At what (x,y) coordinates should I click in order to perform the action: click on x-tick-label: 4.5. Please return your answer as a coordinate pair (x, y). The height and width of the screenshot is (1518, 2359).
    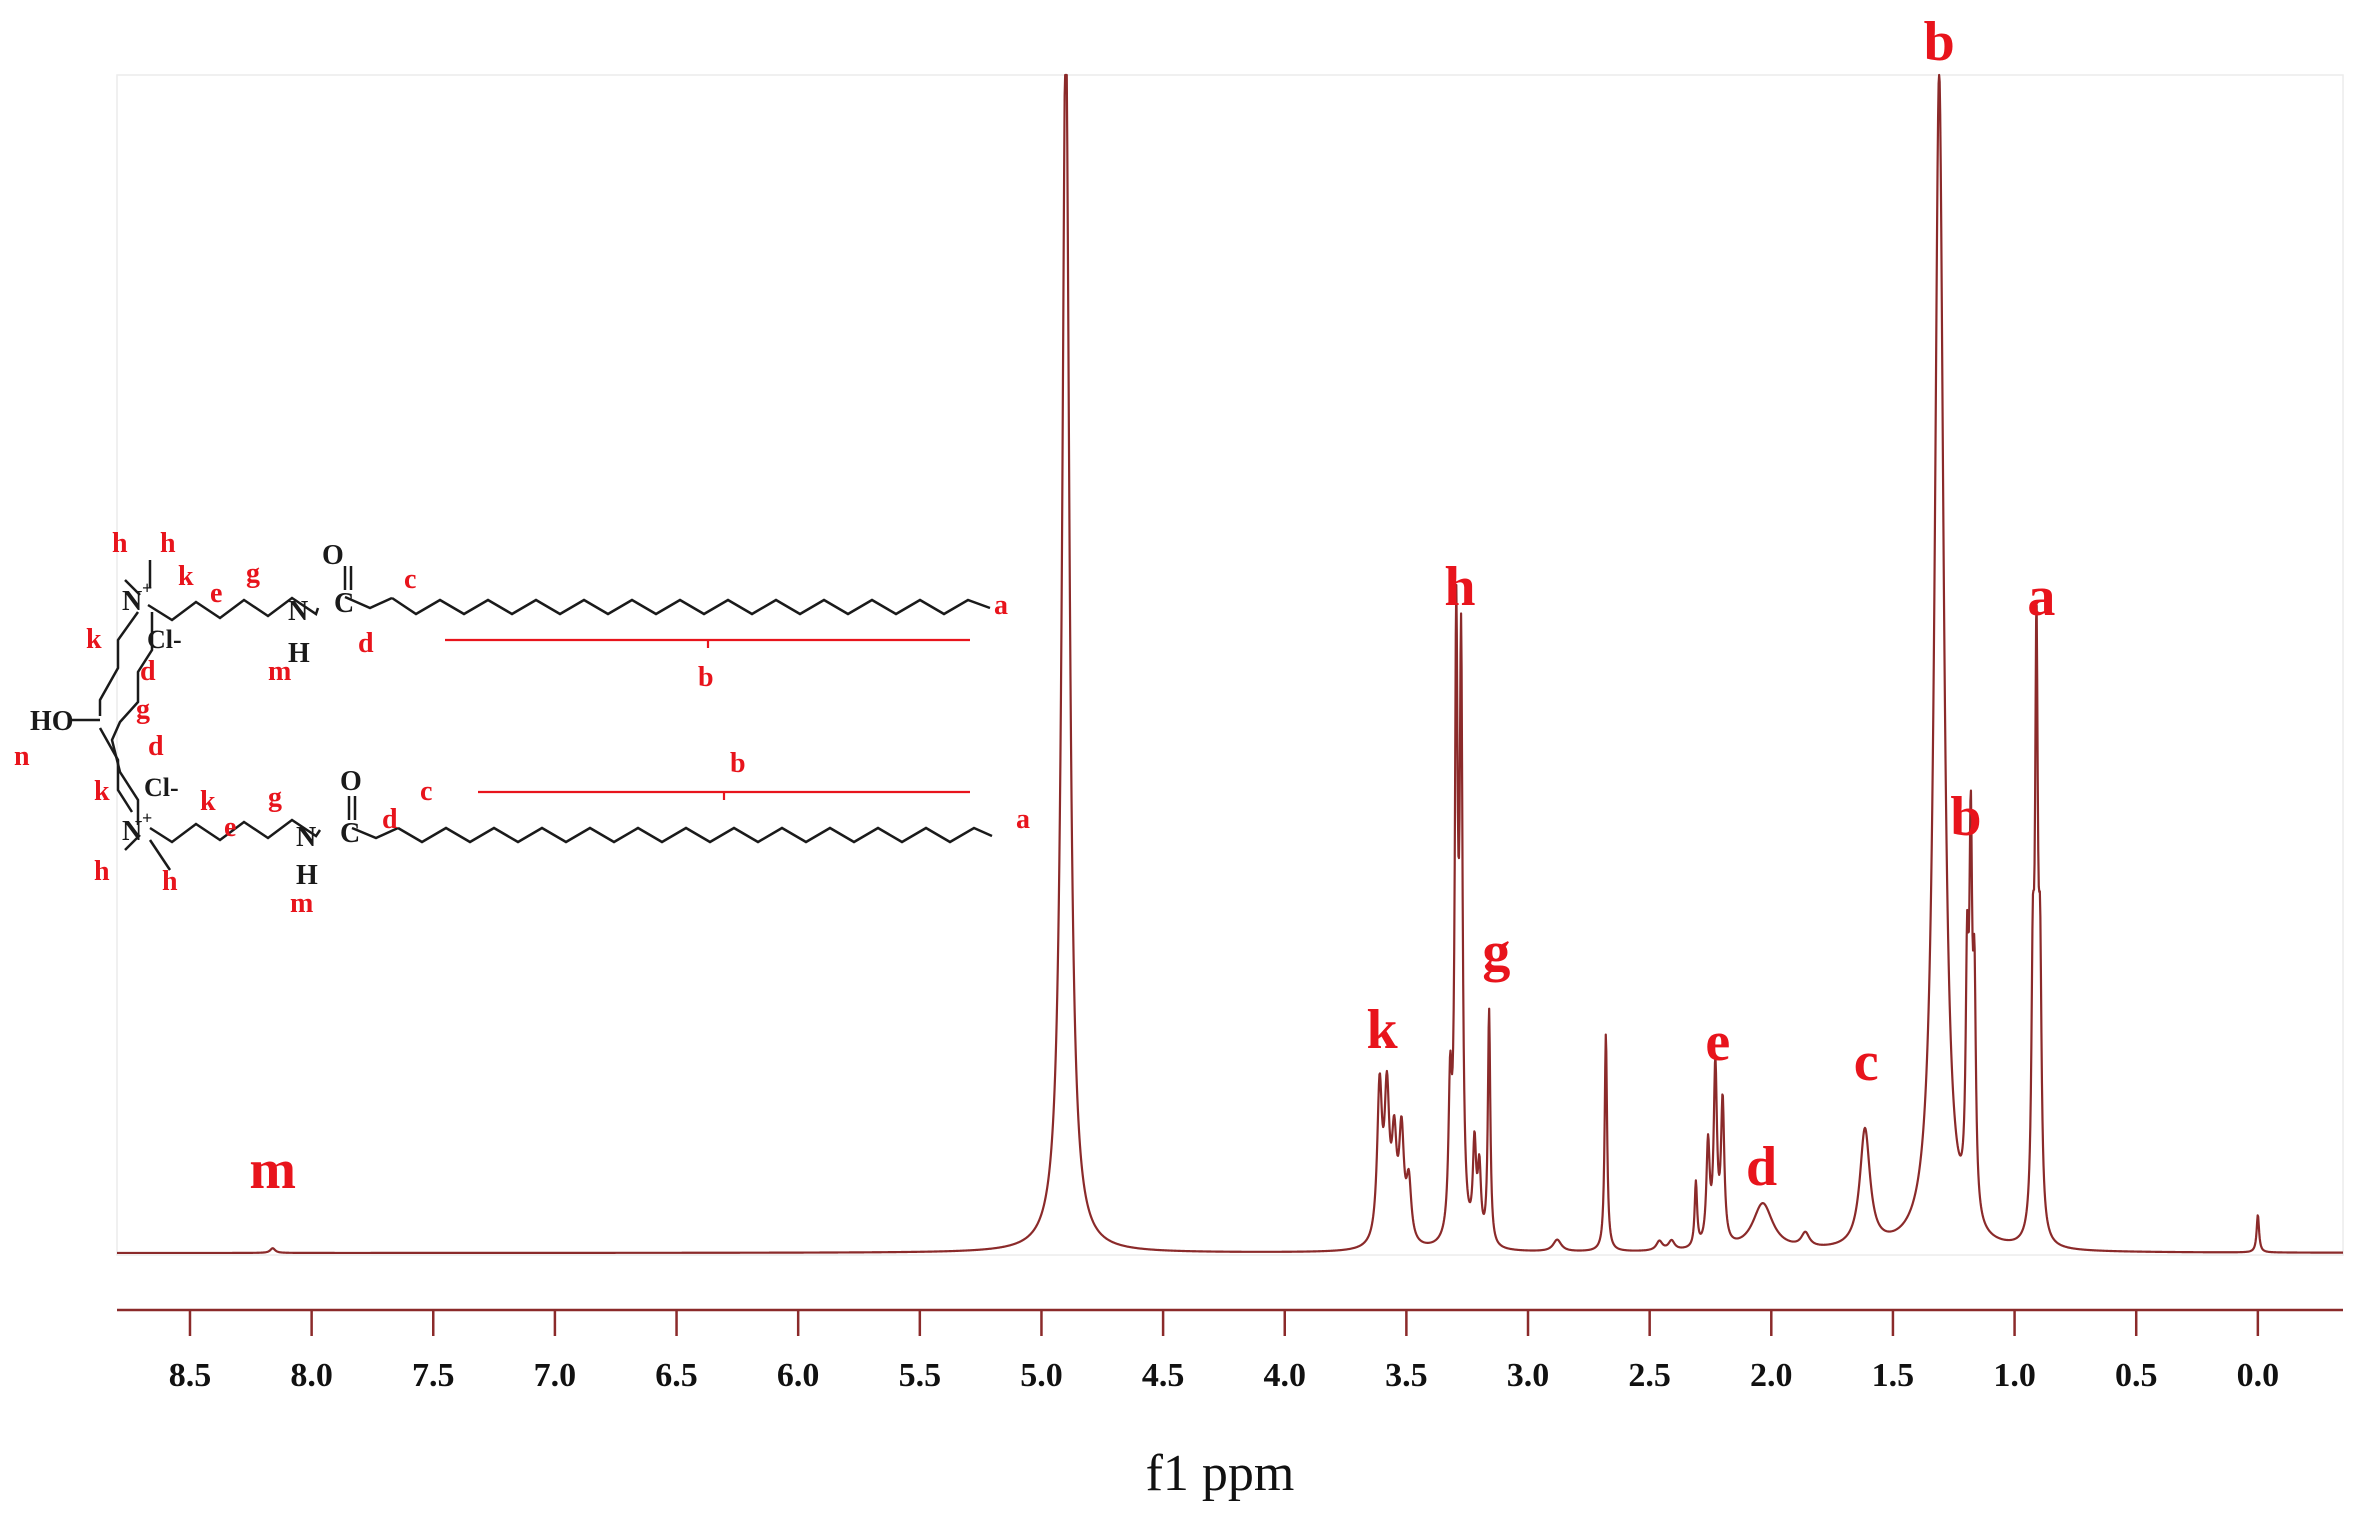
    Looking at the image, I should click on (1163, 1375).